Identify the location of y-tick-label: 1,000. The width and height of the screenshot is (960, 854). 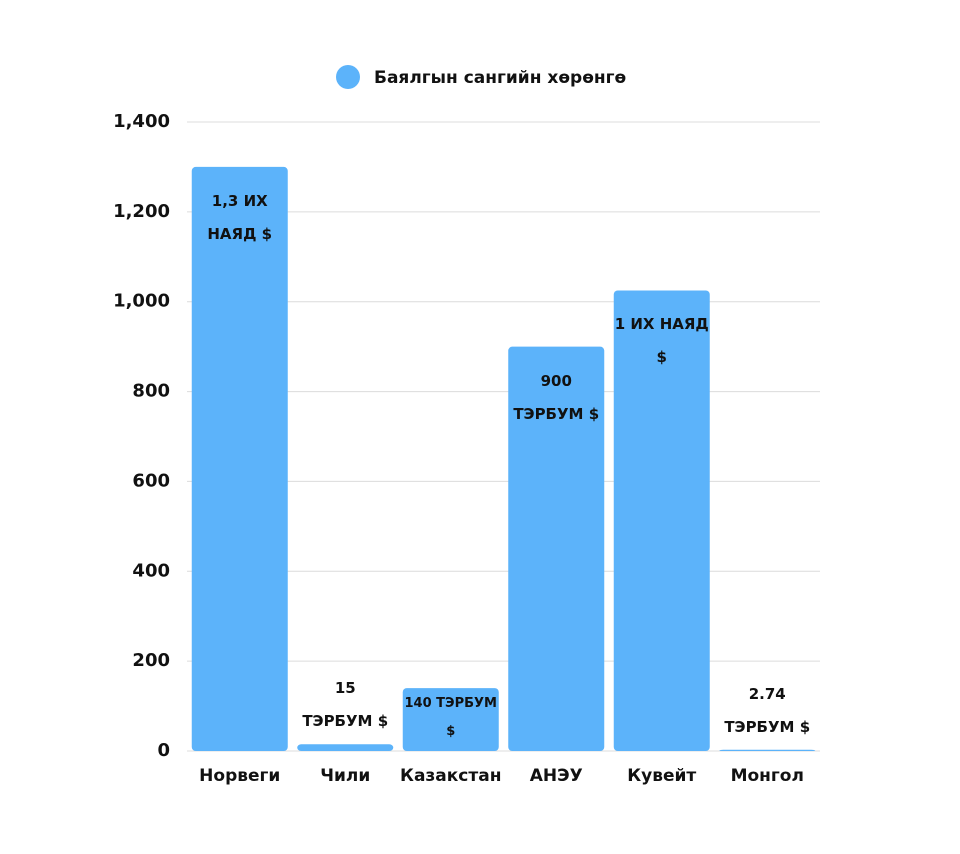
(141, 301).